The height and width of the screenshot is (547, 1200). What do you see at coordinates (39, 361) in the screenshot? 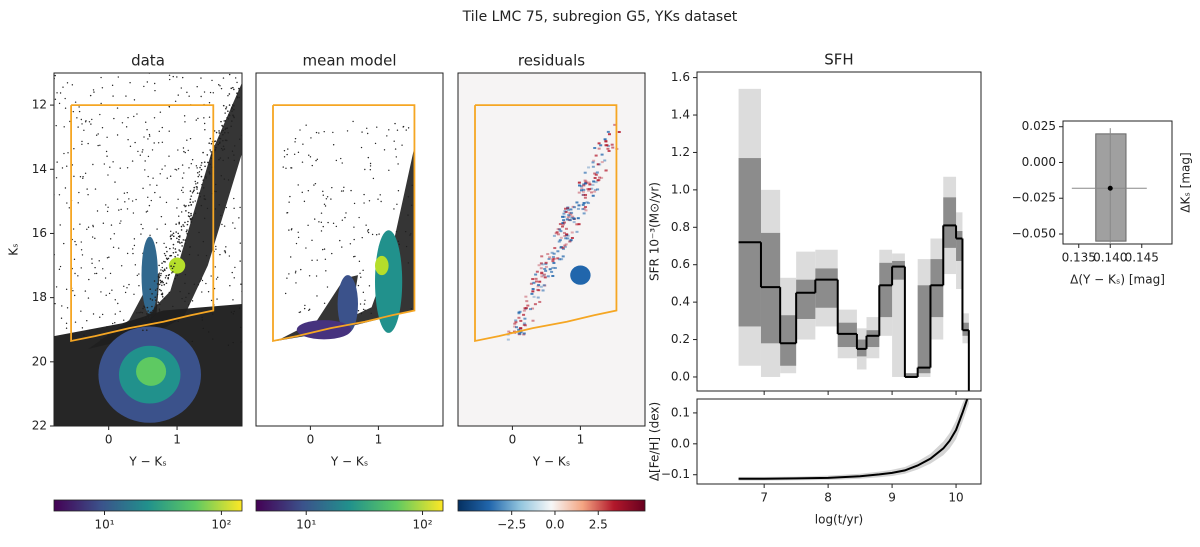
I see `y-tick-label: 20` at bounding box center [39, 361].